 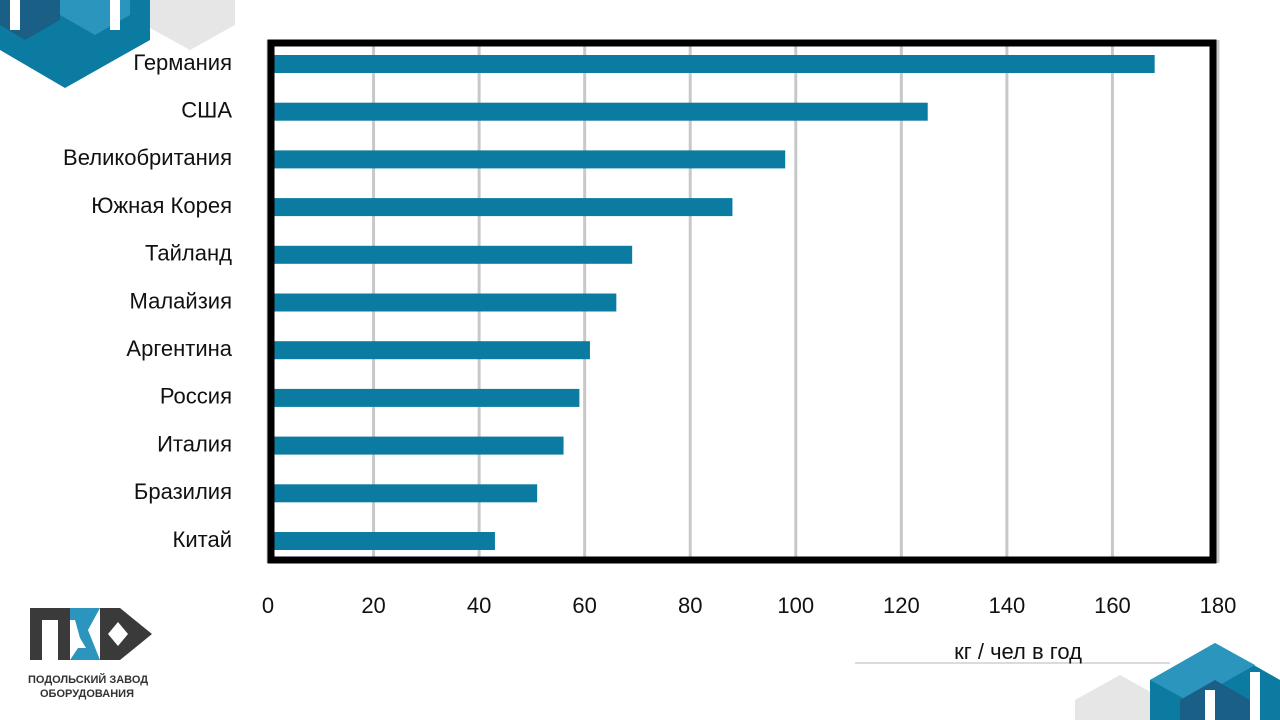 What do you see at coordinates (206, 110) in the screenshot?
I see `y-tick-label: США` at bounding box center [206, 110].